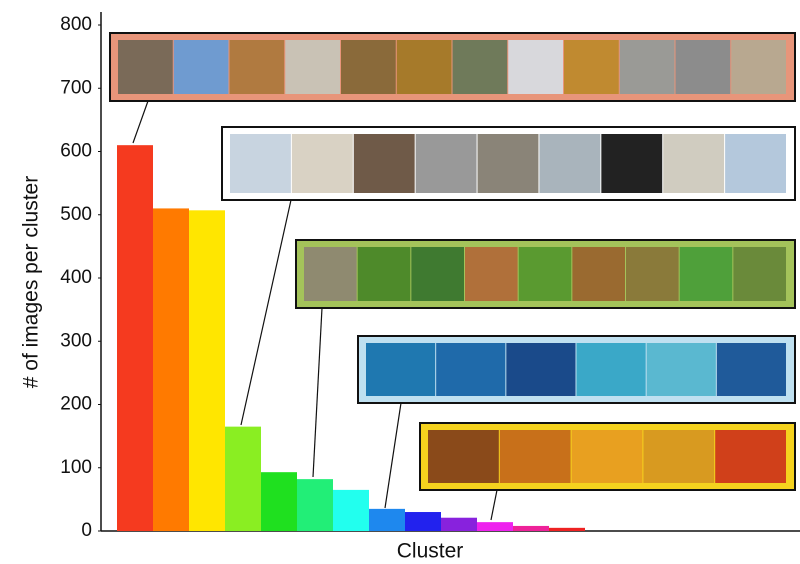  Describe the element at coordinates (86, 530) in the screenshot. I see `y-tick-label: 0` at that location.